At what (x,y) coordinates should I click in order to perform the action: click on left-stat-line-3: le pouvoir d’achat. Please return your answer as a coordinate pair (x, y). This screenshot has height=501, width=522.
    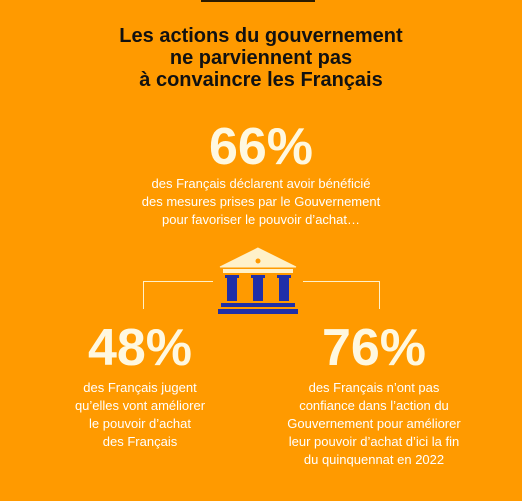
    Looking at the image, I should click on (140, 423).